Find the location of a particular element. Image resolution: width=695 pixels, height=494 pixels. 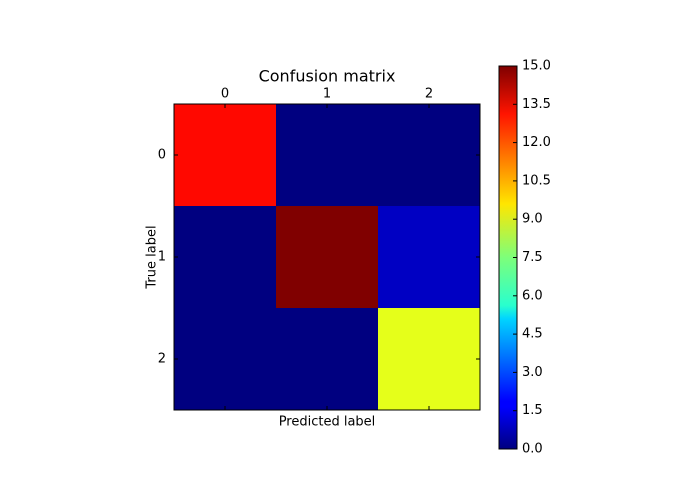

colorbar-tick-label: 7.5 is located at coordinates (532, 257).